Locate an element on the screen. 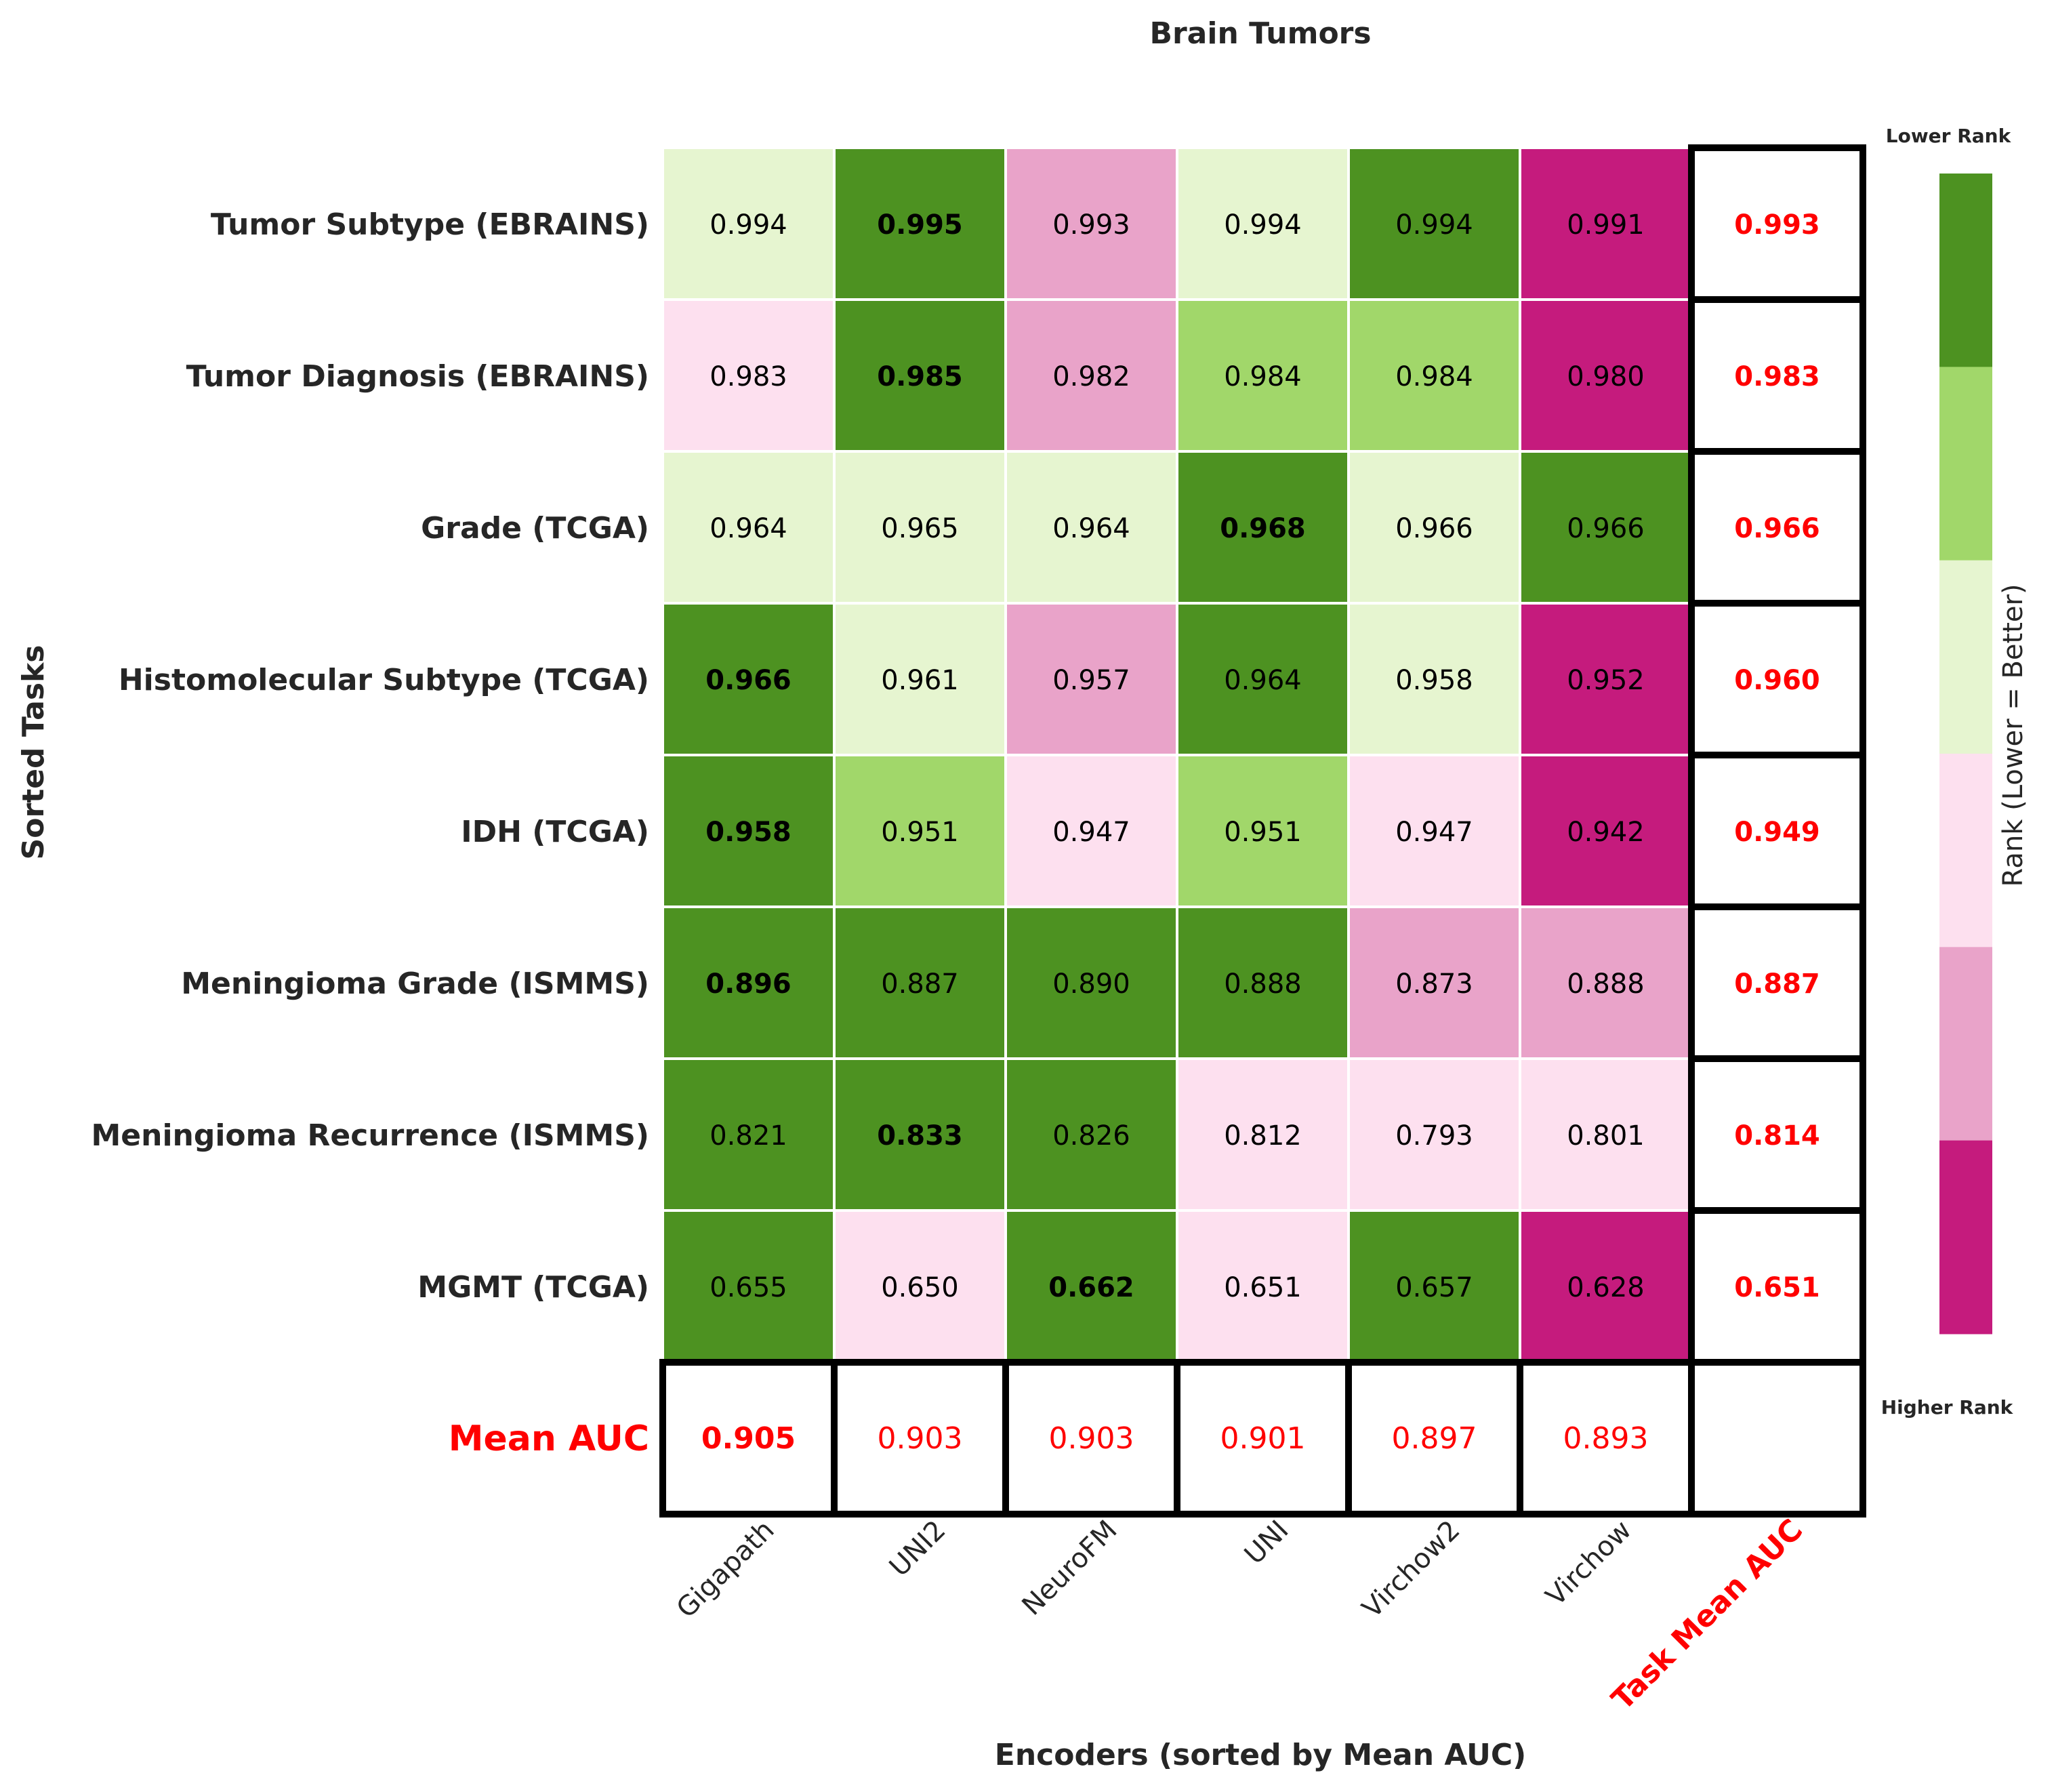 The width and height of the screenshot is (2056, 1792). cell-value: 0.896 is located at coordinates (748, 984).